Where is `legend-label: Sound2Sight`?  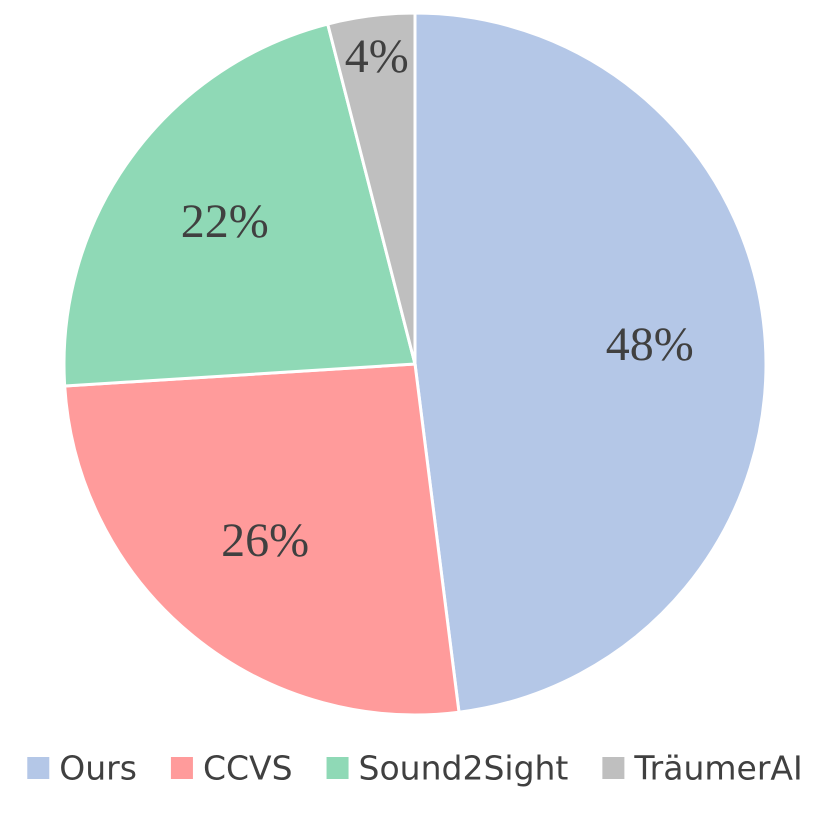 legend-label: Sound2Sight is located at coordinates (464, 768).